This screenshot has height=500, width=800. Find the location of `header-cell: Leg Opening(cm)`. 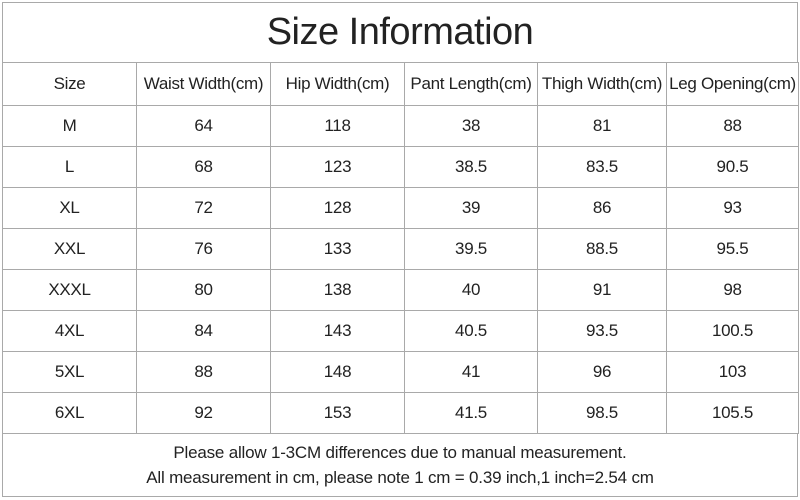

header-cell: Leg Opening(cm) is located at coordinates (732, 84).